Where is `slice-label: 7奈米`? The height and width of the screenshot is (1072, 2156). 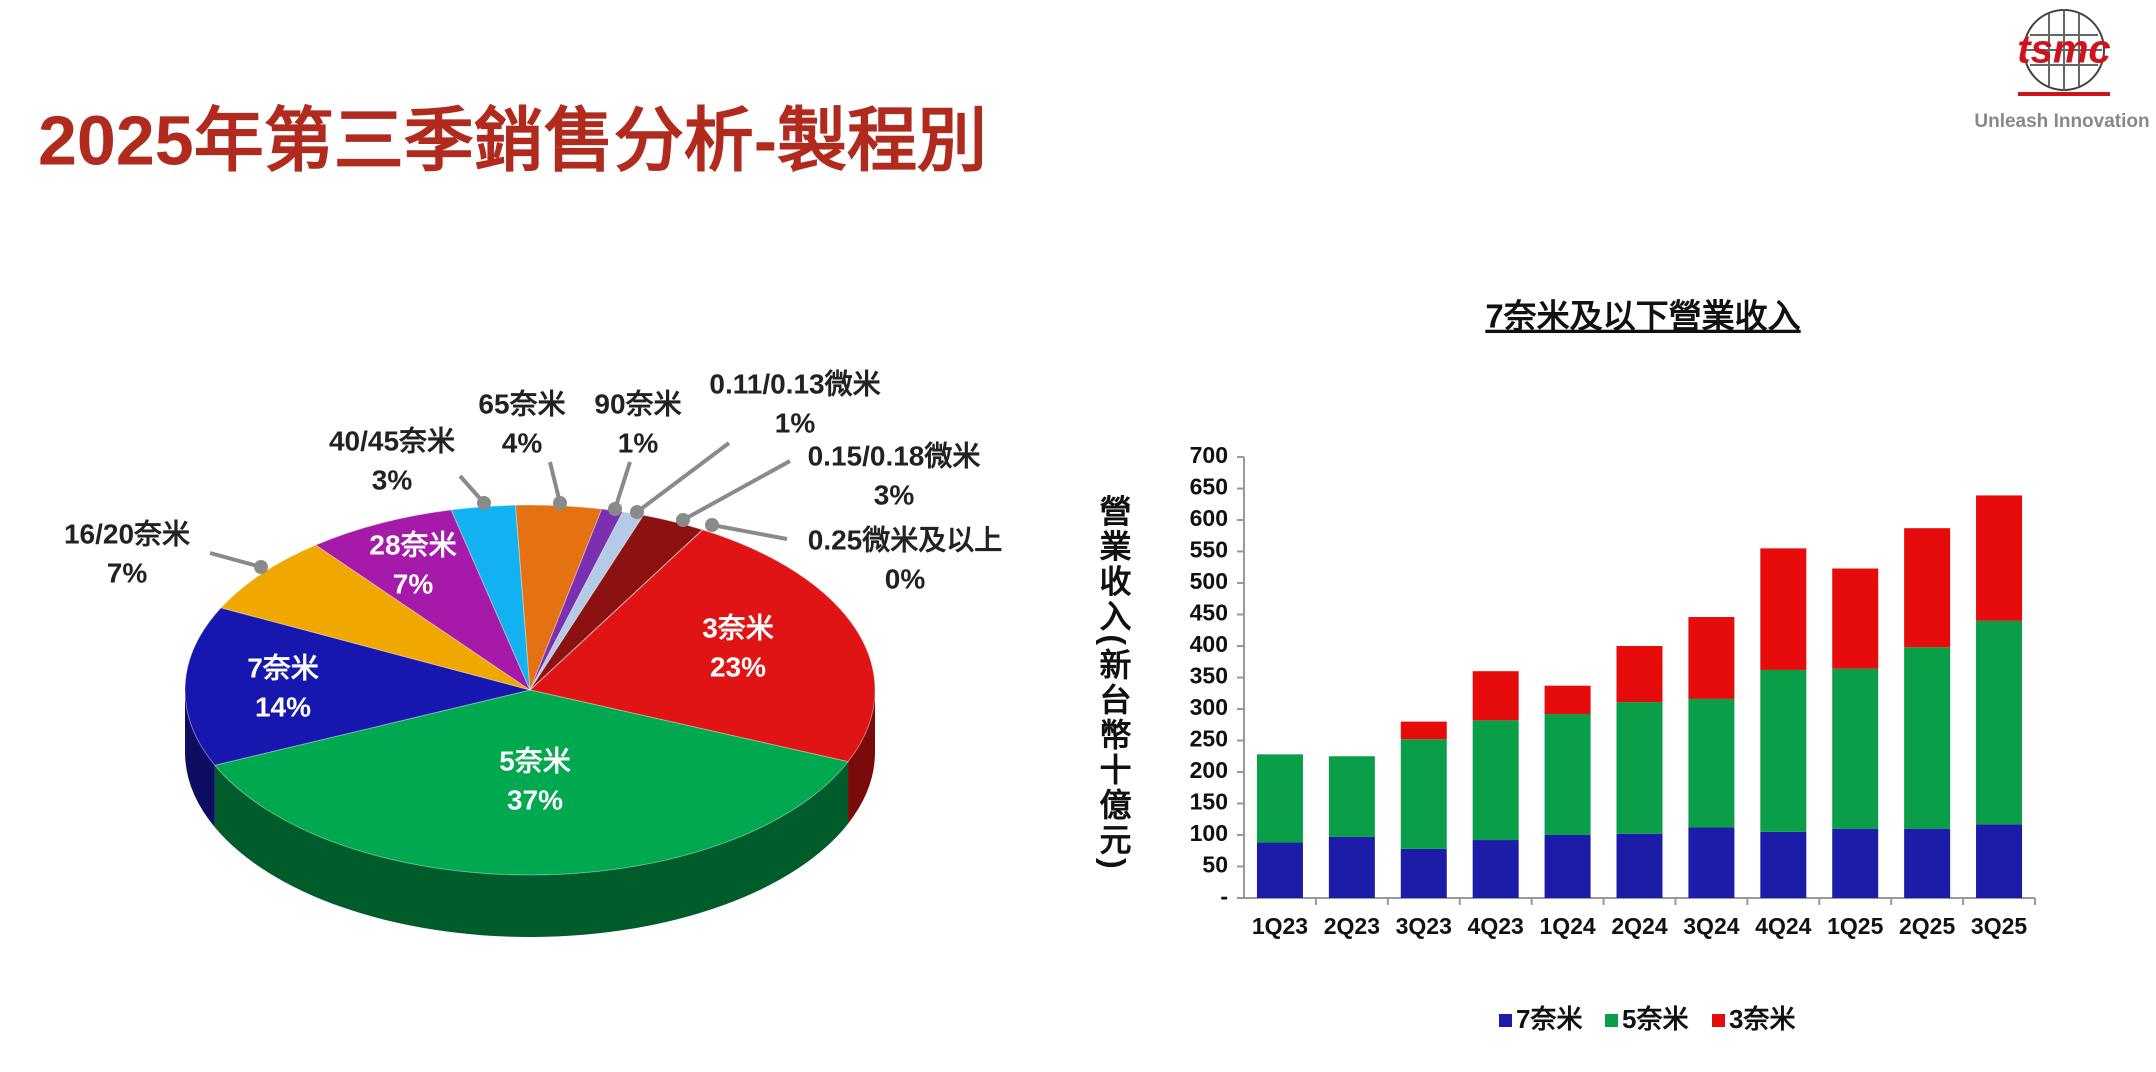 slice-label: 7奈米 is located at coordinates (283, 667).